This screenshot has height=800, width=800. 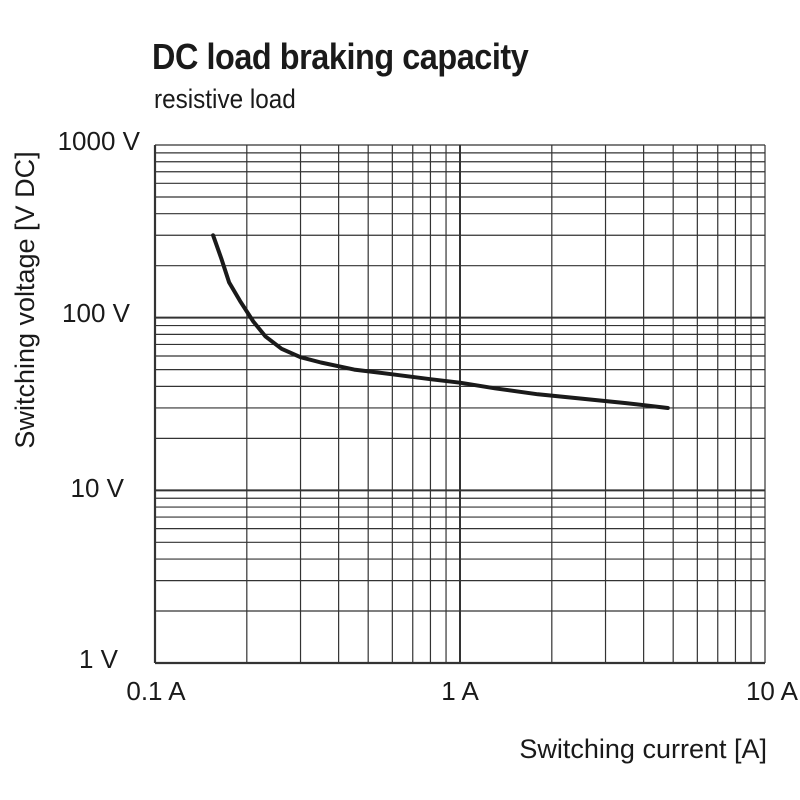 I want to click on x-tick-label: 1 A, so click(x=460, y=691).